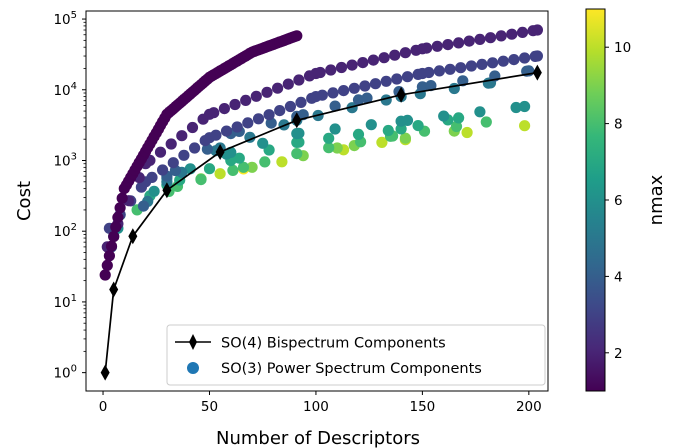  What do you see at coordinates (65, 302) in the screenshot?
I see `y-tick-label: 10¹` at bounding box center [65, 302].